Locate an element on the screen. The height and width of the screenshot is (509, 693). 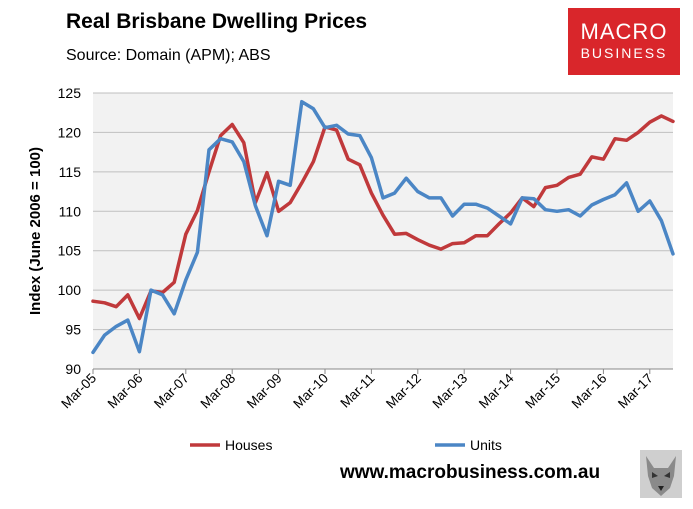
logo-line1: MACRO is located at coordinates (624, 31).